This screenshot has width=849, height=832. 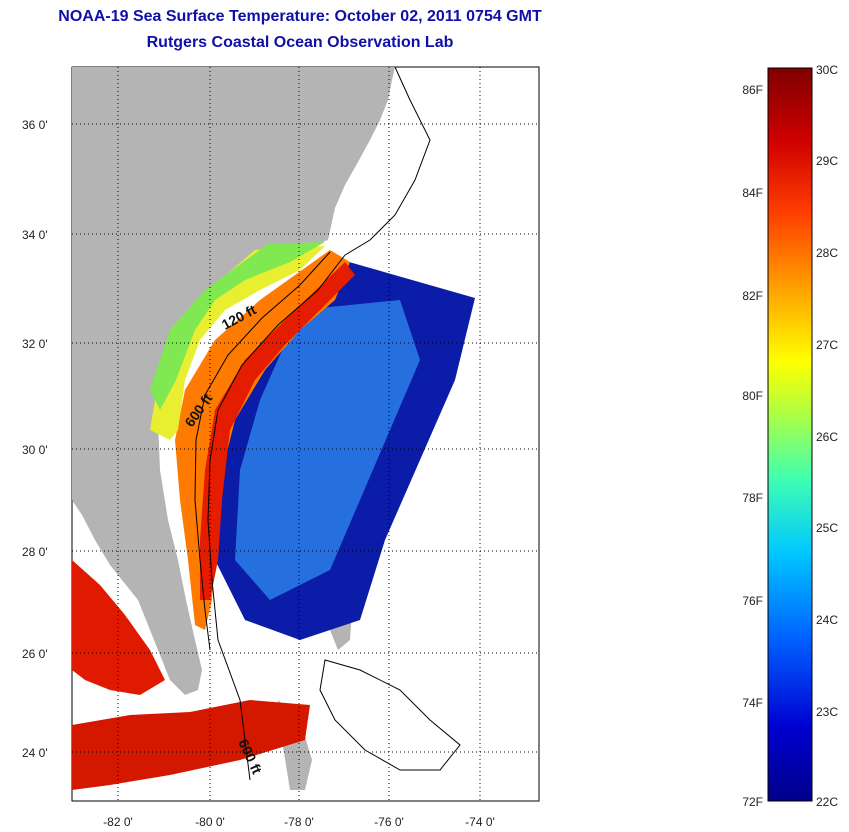 What do you see at coordinates (390, 715) in the screenshot?
I see `contour-bahamas` at bounding box center [390, 715].